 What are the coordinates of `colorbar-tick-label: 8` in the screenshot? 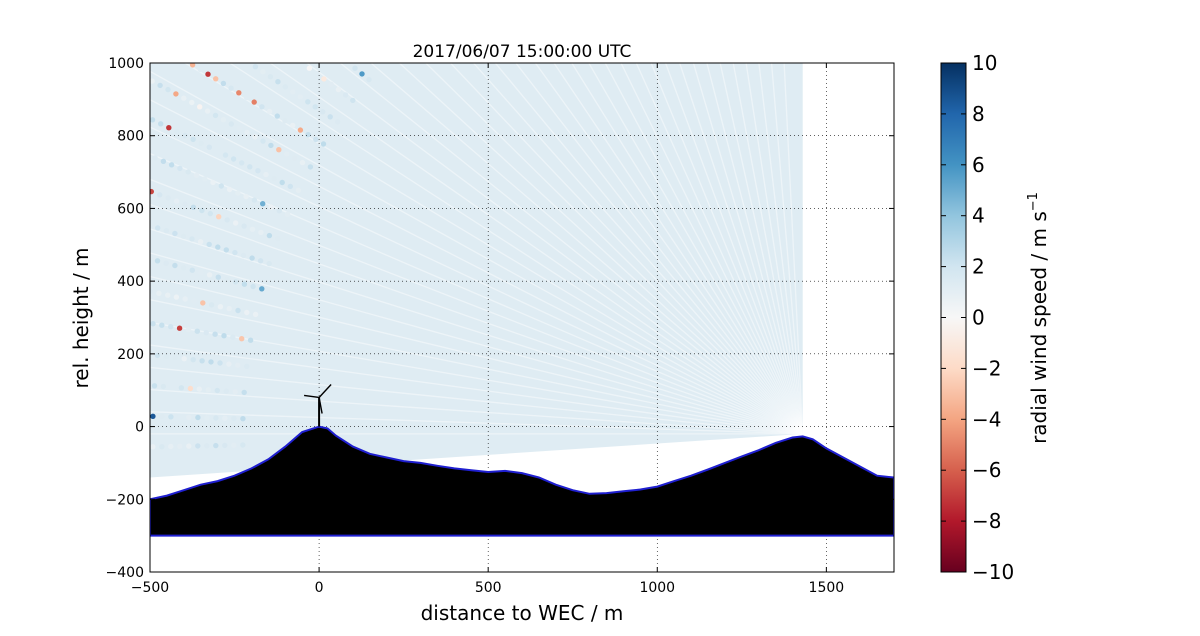 It's located at (978, 114).